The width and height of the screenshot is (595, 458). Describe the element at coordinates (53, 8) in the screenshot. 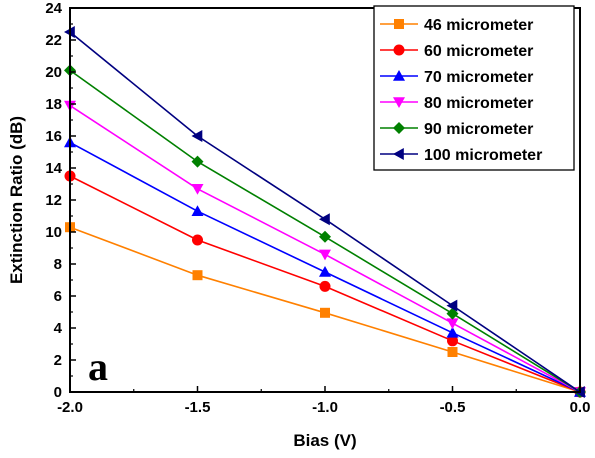

I see `y-tick-label: 24` at that location.